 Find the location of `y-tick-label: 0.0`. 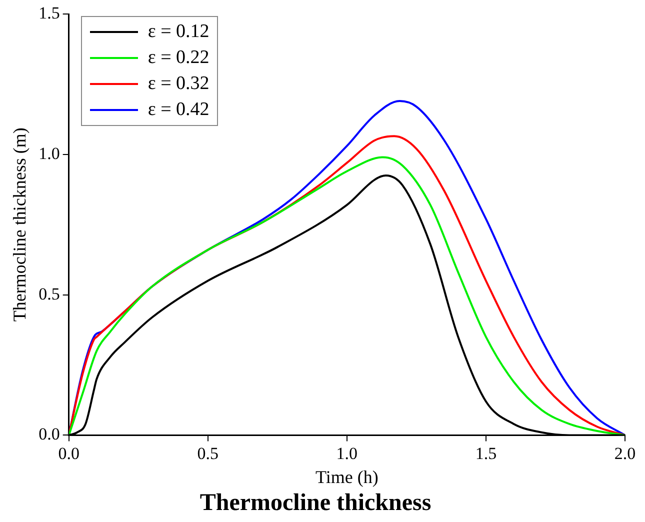

y-tick-label: 0.0 is located at coordinates (49, 434).